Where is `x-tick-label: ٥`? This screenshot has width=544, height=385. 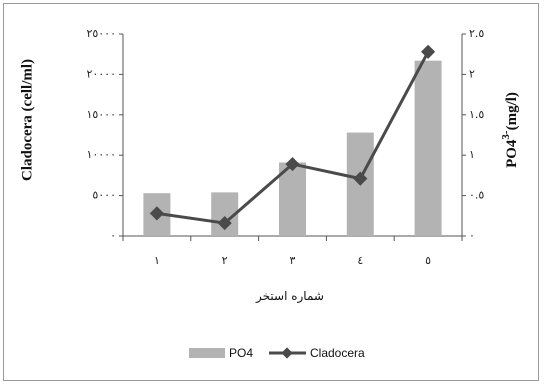
x-tick-label: ٥ is located at coordinates (428, 260).